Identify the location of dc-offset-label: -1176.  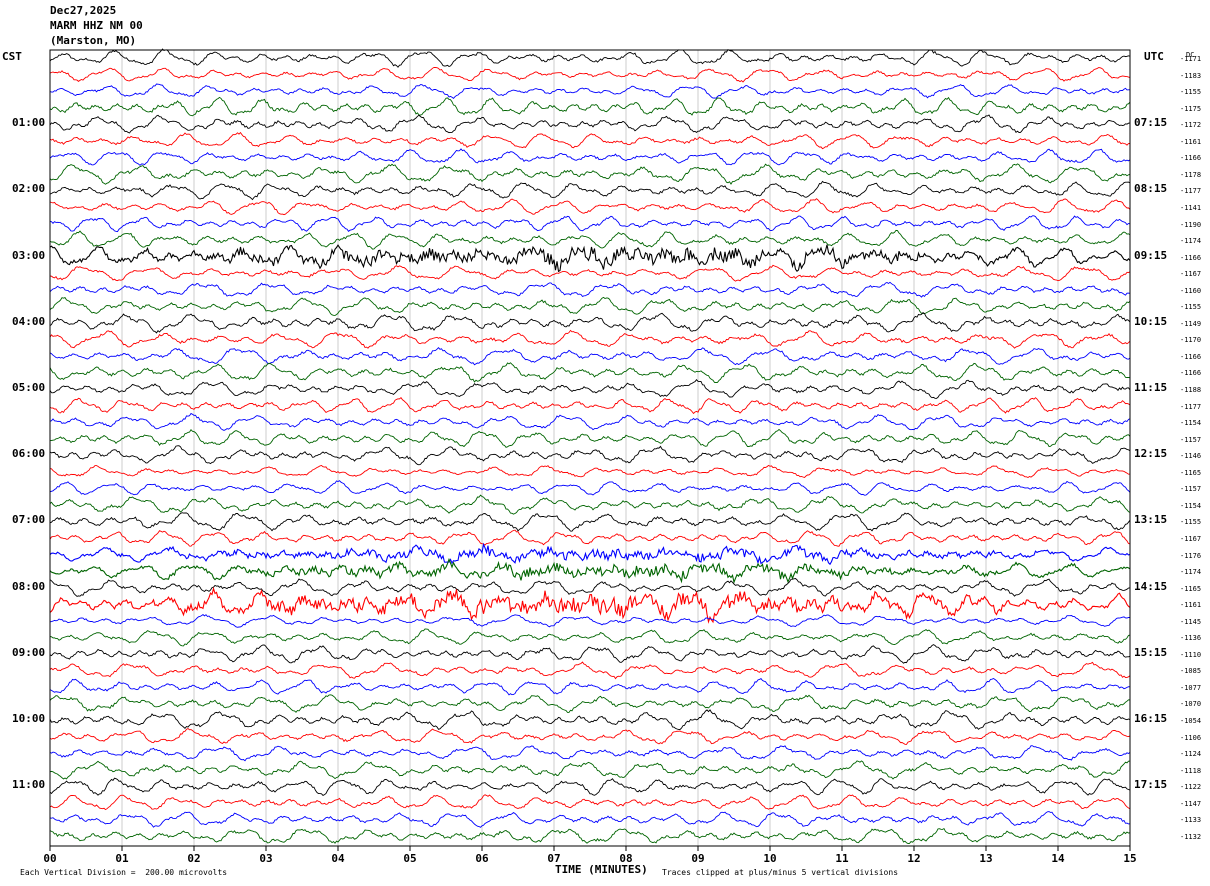
(1191, 555).